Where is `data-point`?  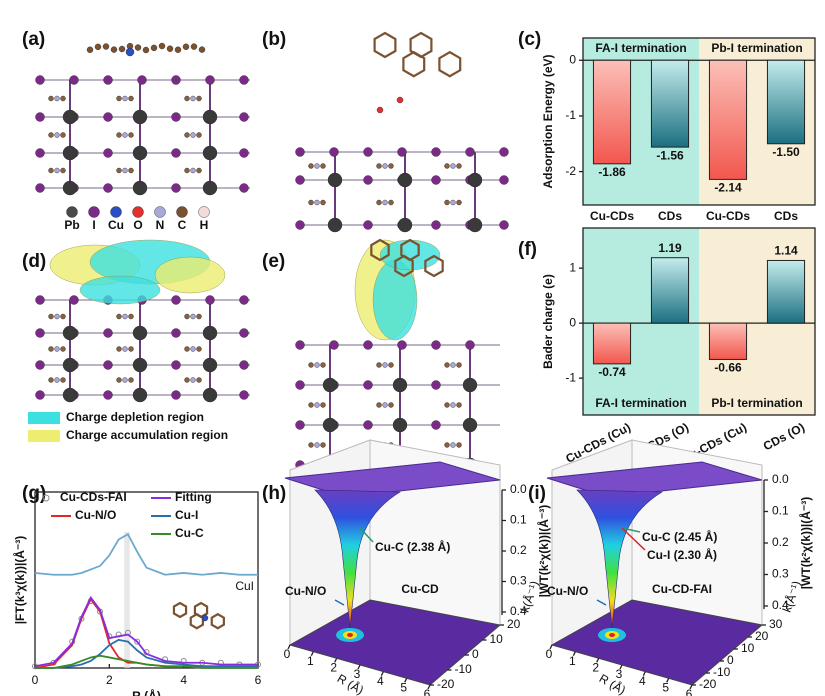
data-point is located at coordinates (137, 641).